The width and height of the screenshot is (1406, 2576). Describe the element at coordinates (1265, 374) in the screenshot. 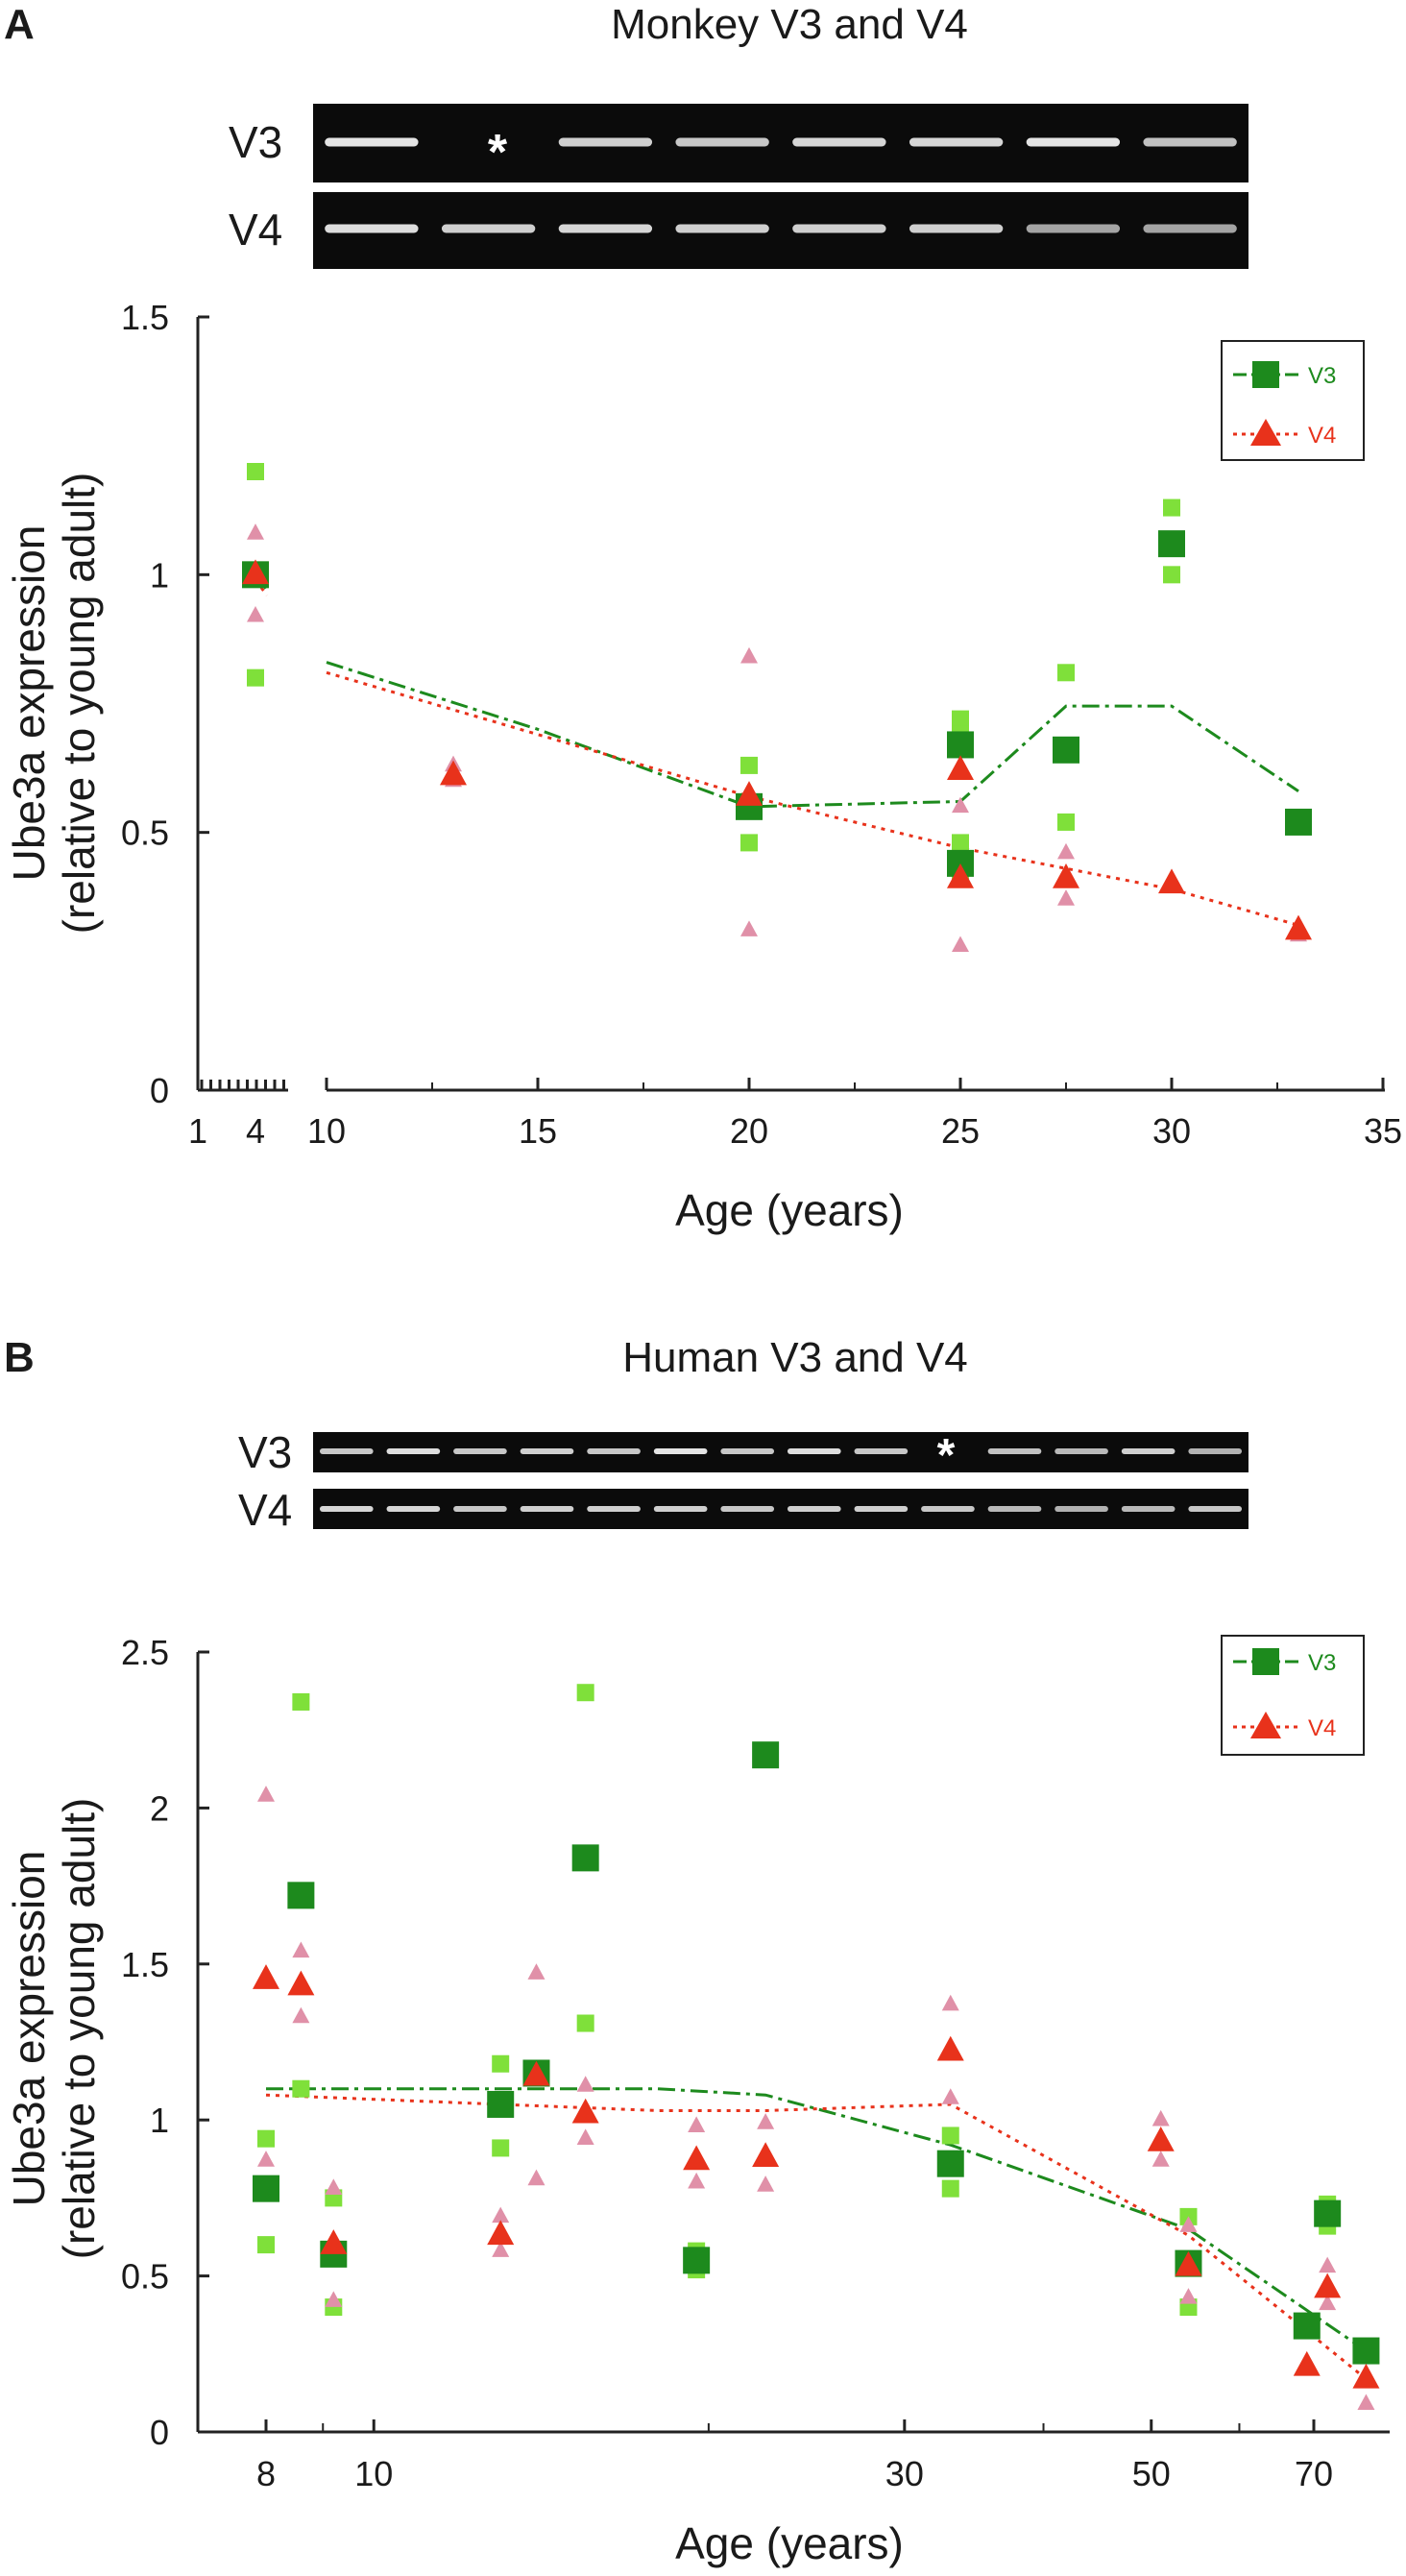

I see `panel-a-legend-v3-marker` at that location.